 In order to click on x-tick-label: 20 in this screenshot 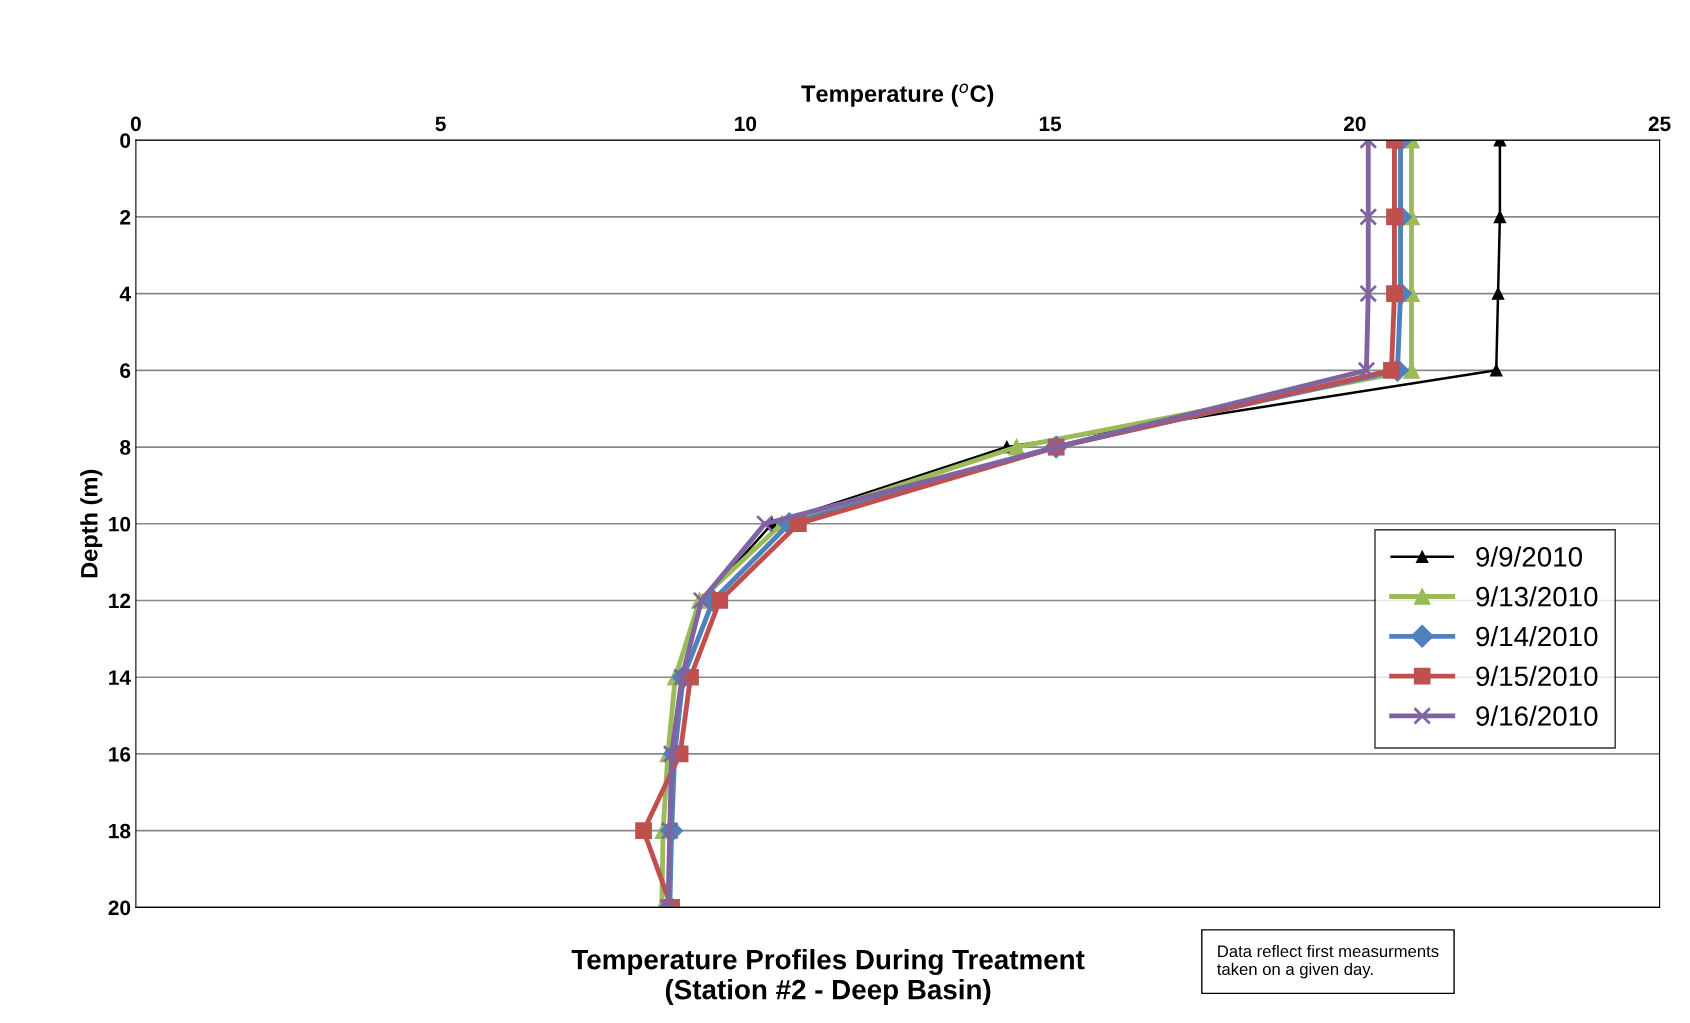, I will do `click(1354, 124)`.